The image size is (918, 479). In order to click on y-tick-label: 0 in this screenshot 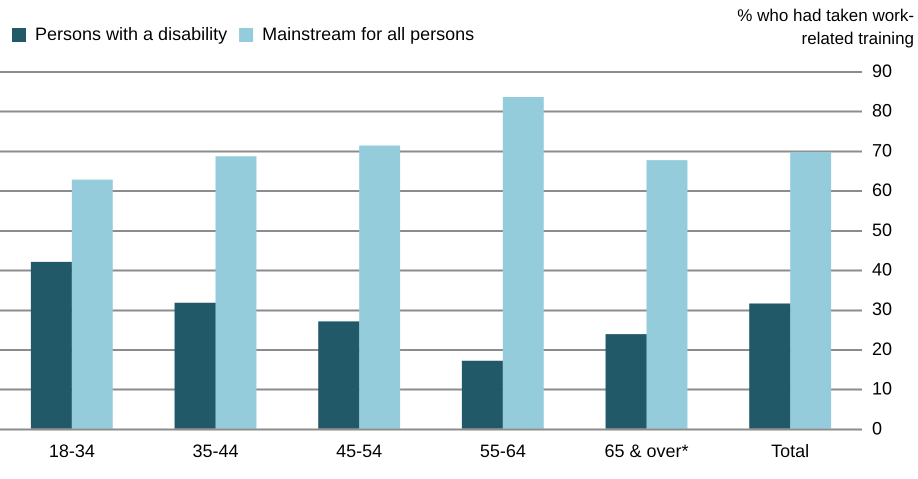, I will do `click(877, 428)`.